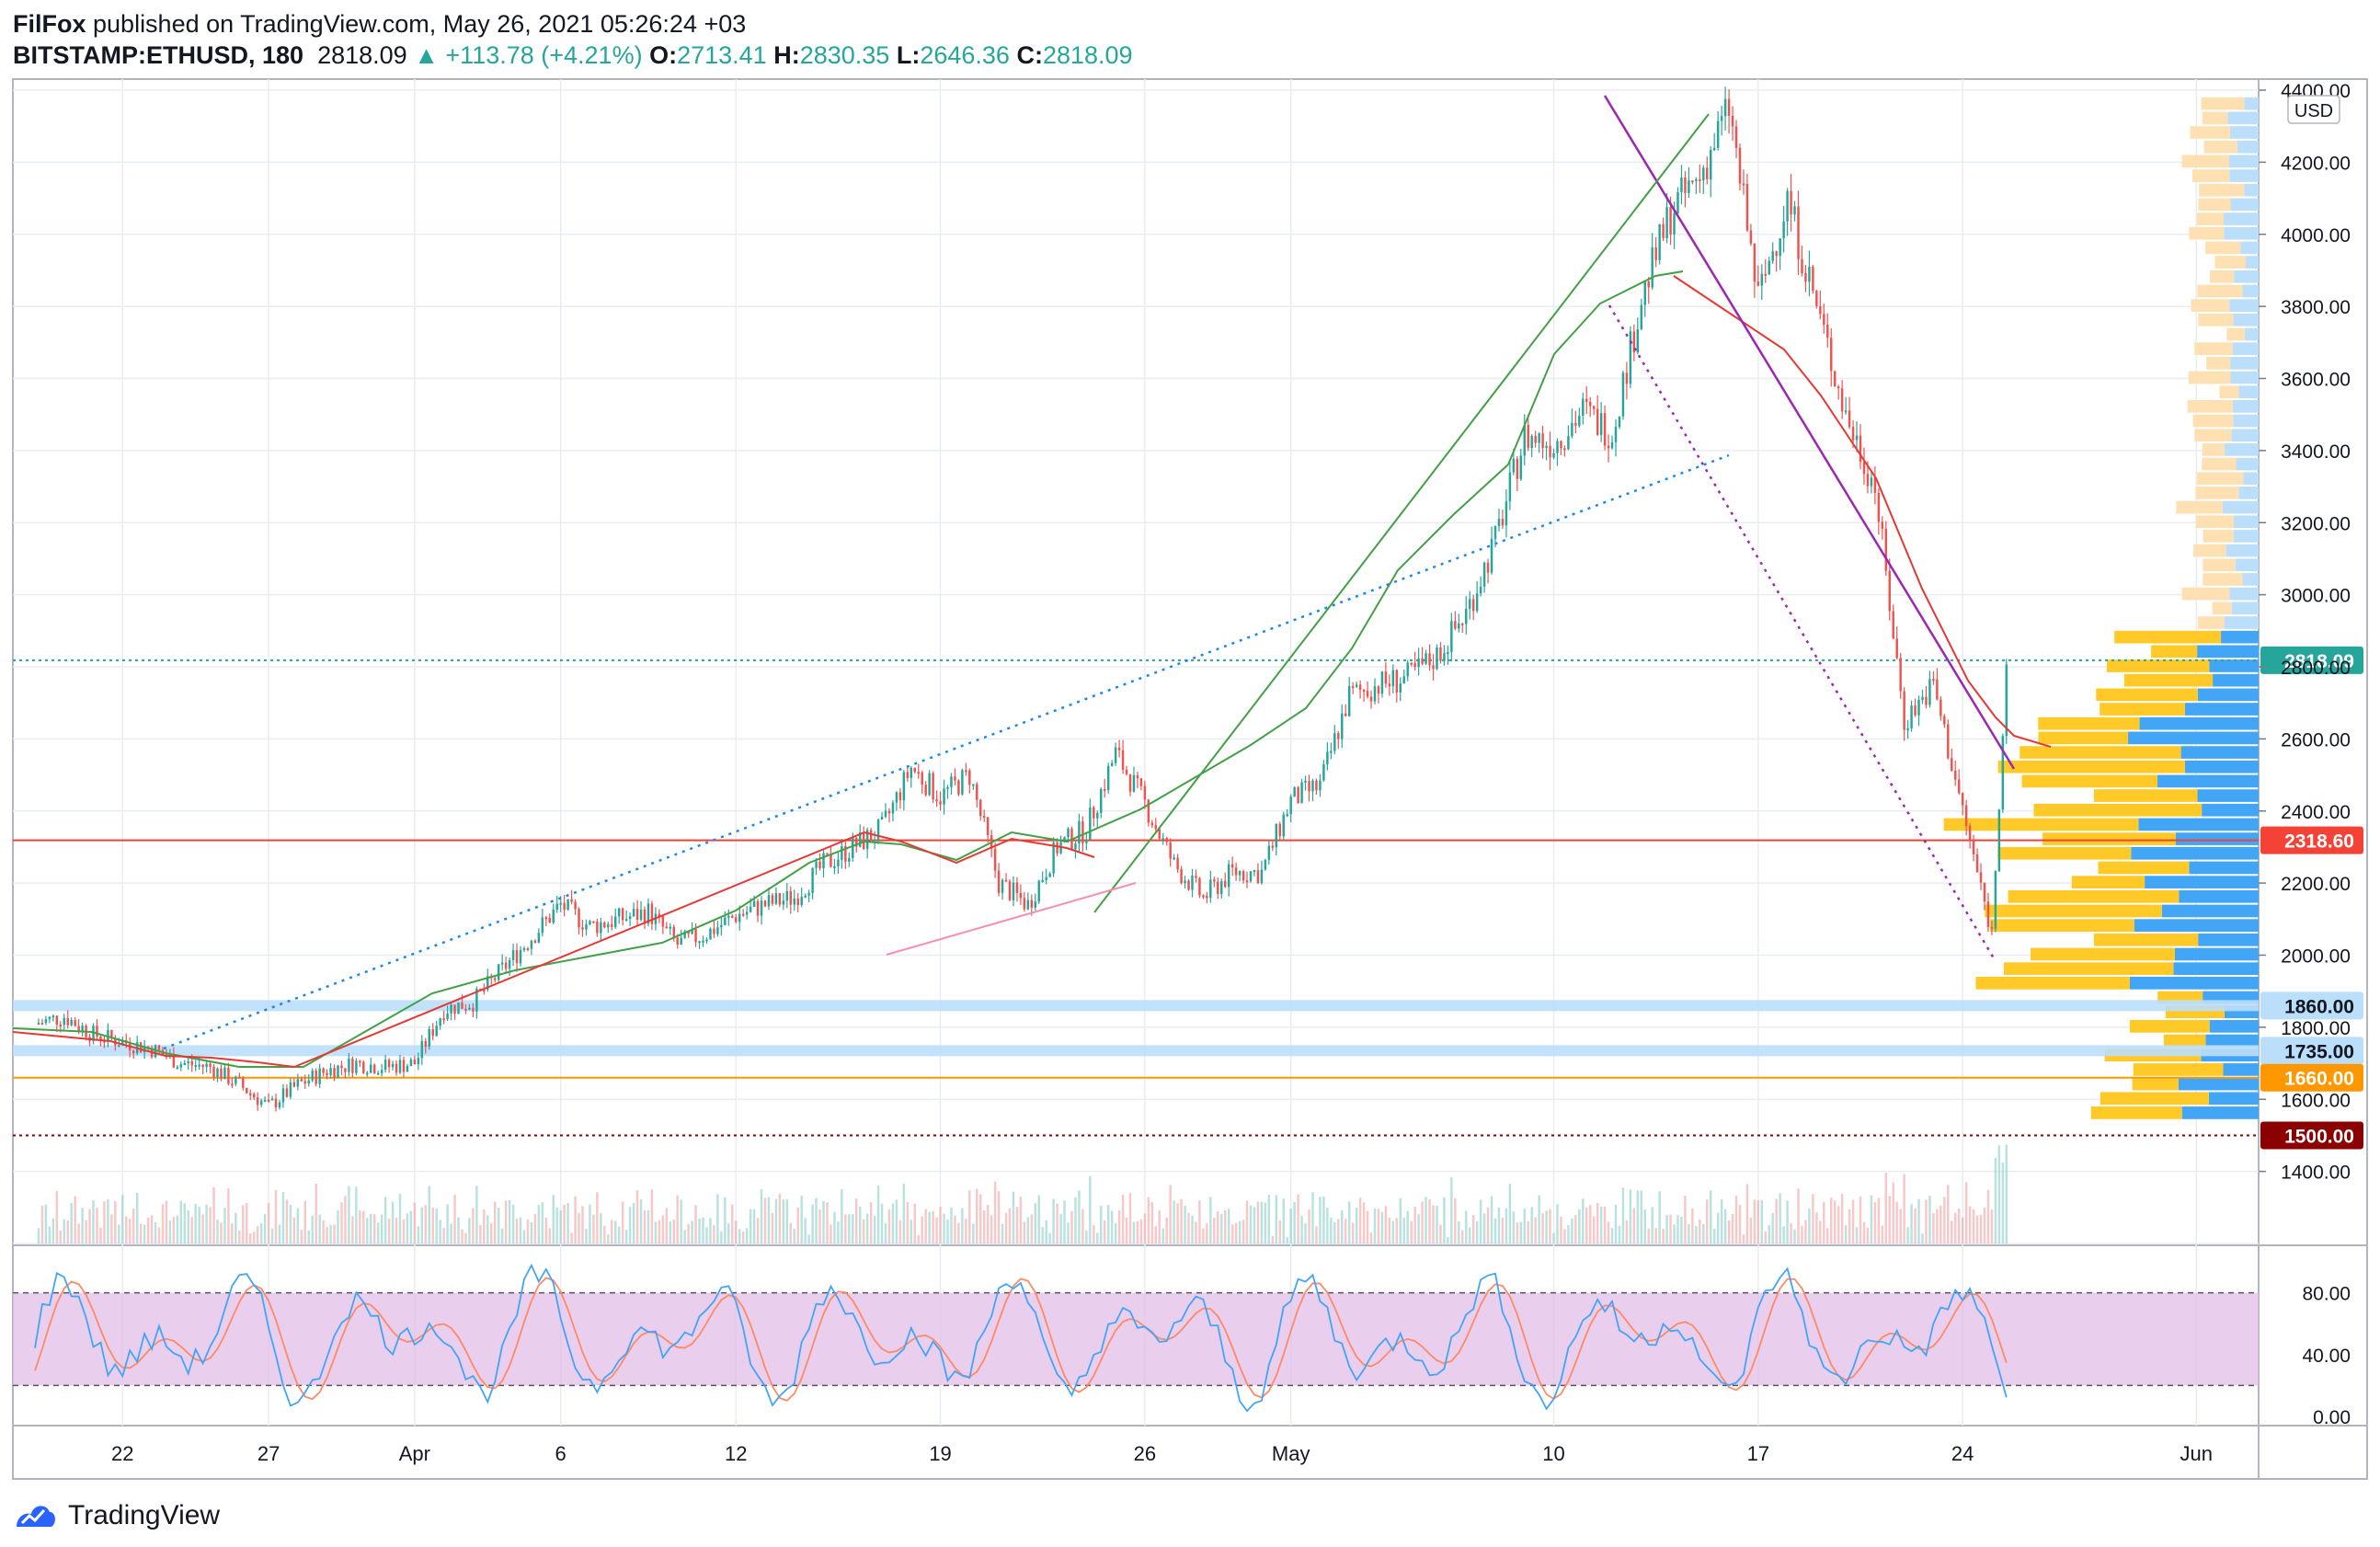 This screenshot has height=1547, width=2380. Describe the element at coordinates (2319, 1051) in the screenshot. I see `price-badge-label: 1735.00` at that location.